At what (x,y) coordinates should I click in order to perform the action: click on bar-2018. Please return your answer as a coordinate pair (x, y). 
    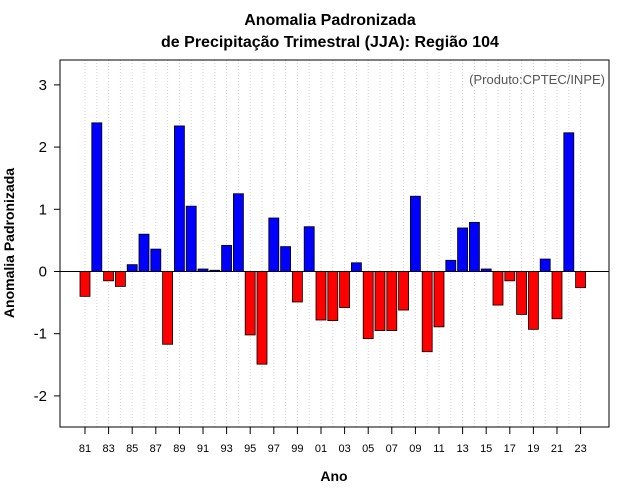
    Looking at the image, I should click on (521, 293).